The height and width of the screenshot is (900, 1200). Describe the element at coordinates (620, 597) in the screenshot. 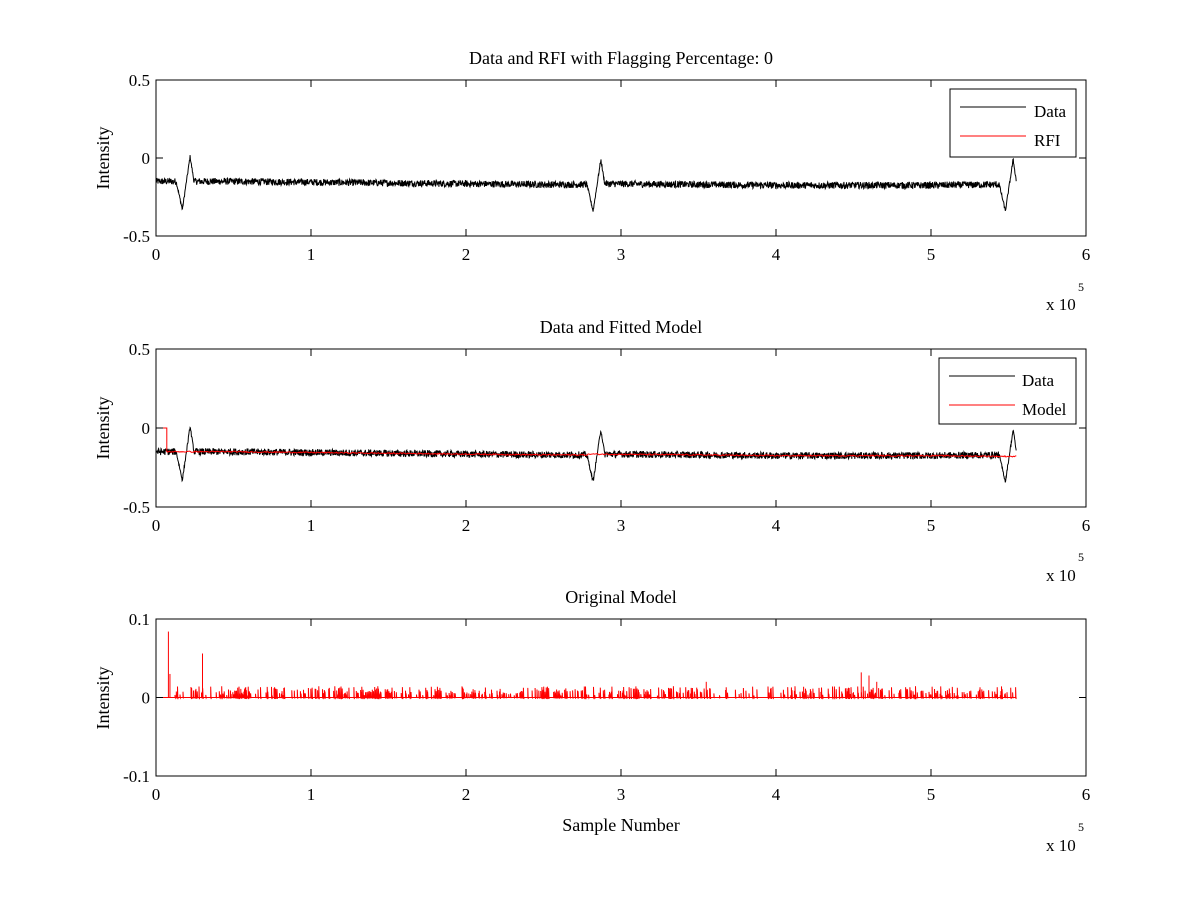

I see `panel-title: Original Model` at that location.